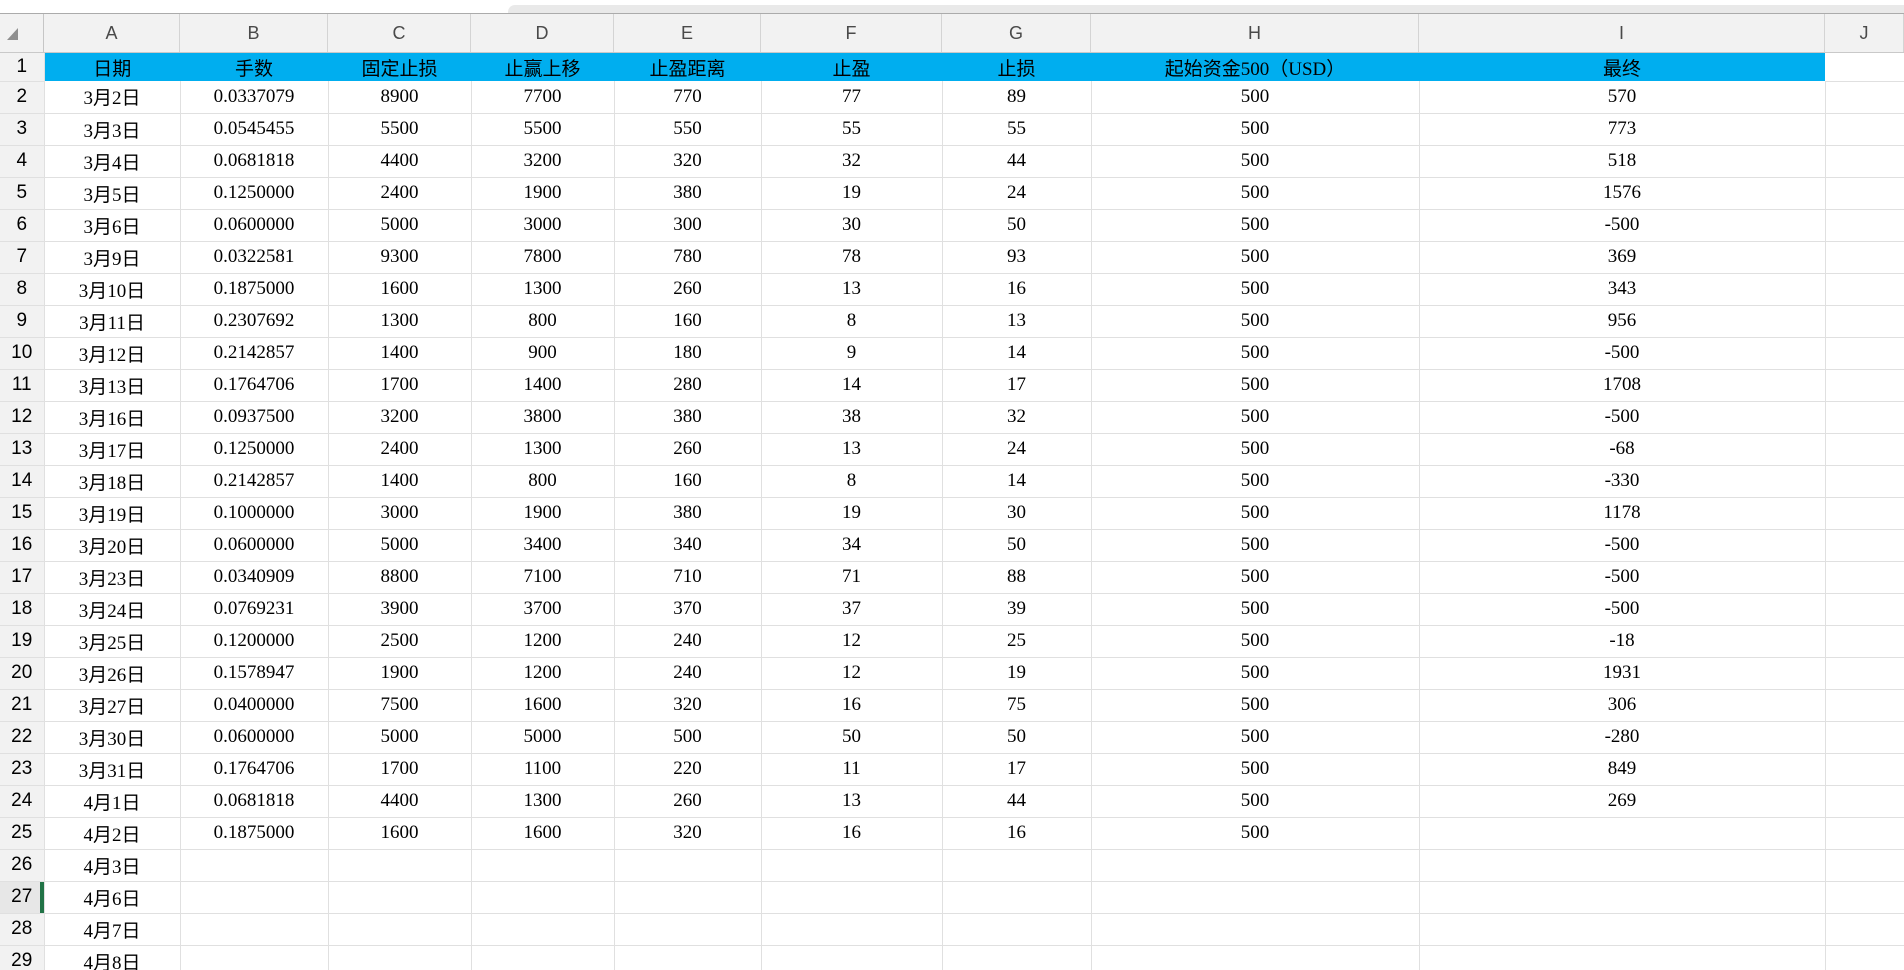 This screenshot has width=1904, height=970. What do you see at coordinates (1622, 289) in the screenshot?
I see `cell-I8: 343` at bounding box center [1622, 289].